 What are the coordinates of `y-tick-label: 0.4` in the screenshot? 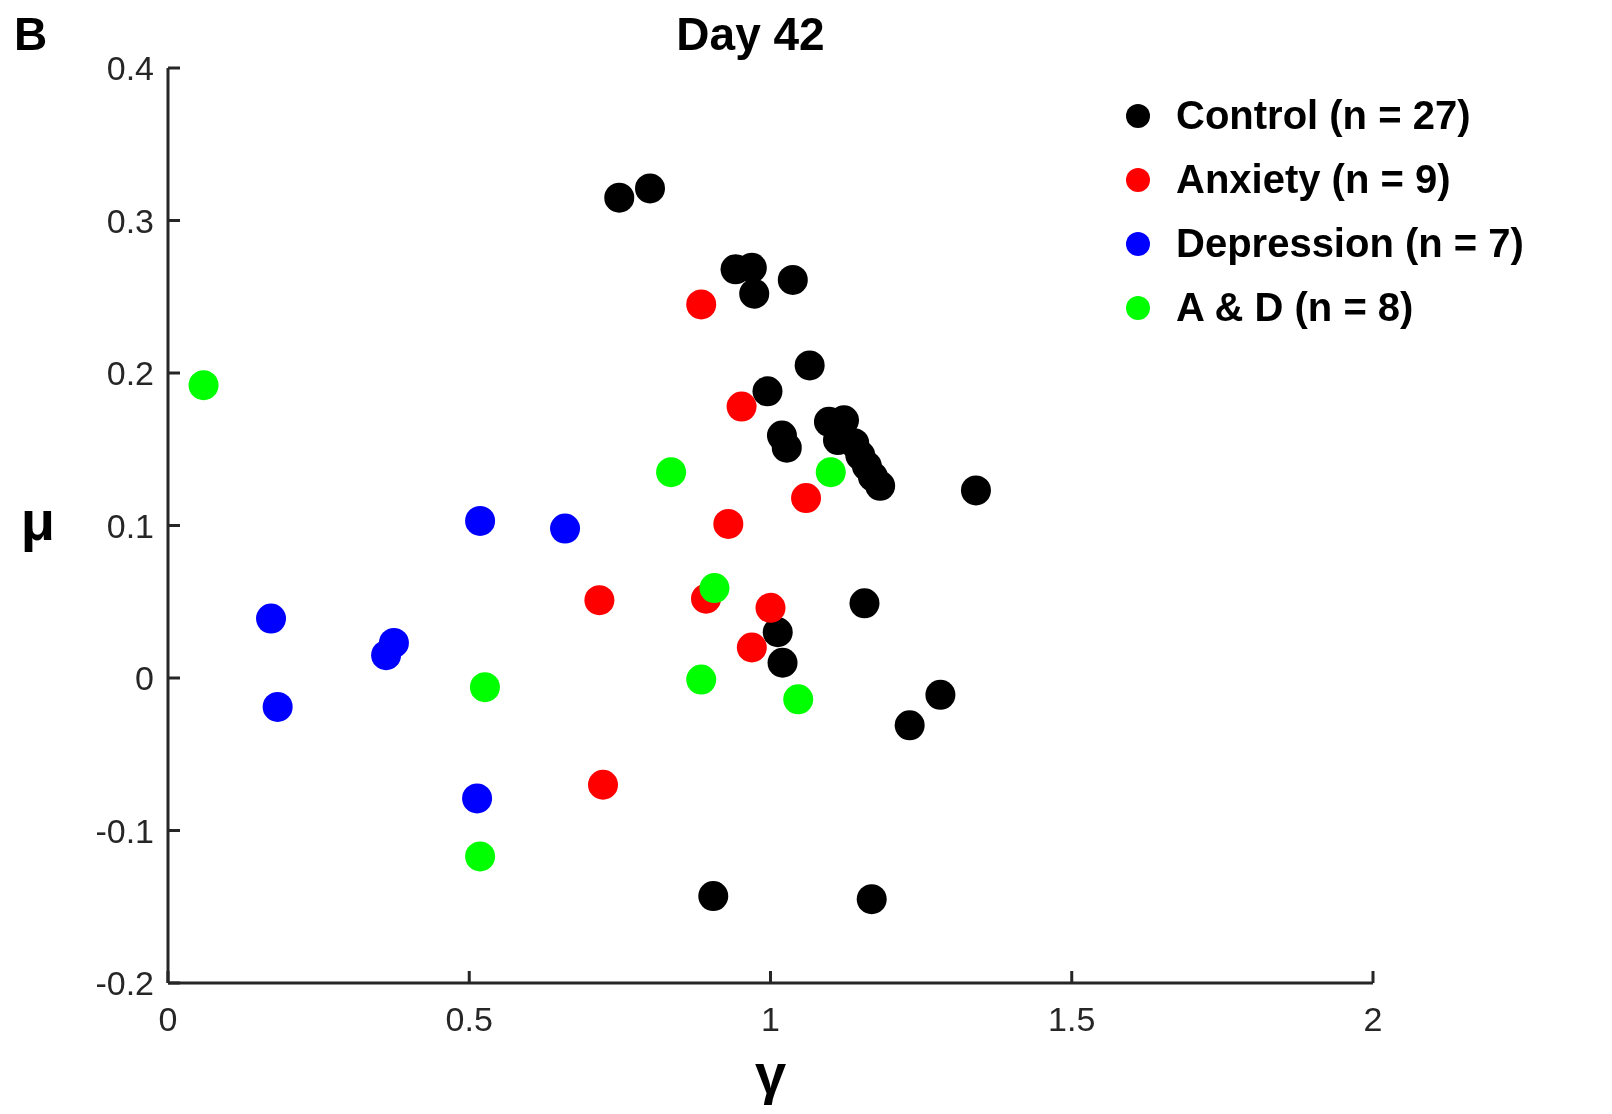 It's located at (130, 68).